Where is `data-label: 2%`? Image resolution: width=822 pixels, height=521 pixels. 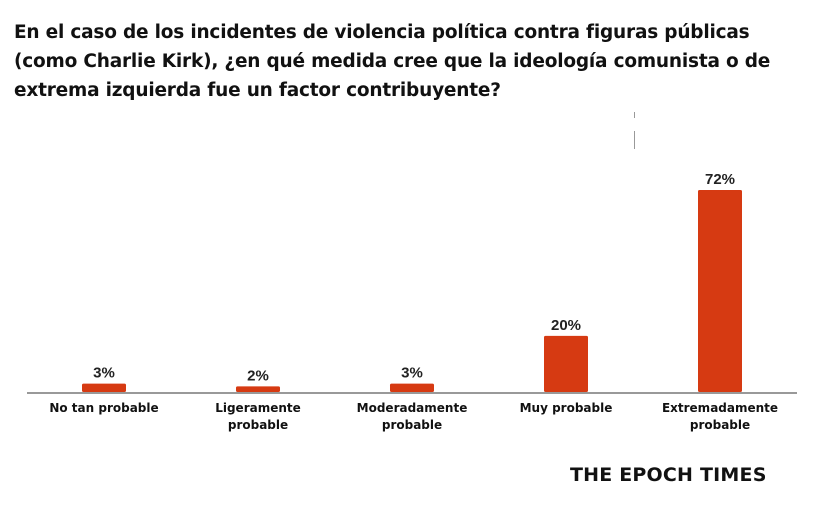
data-label: 2% is located at coordinates (258, 375).